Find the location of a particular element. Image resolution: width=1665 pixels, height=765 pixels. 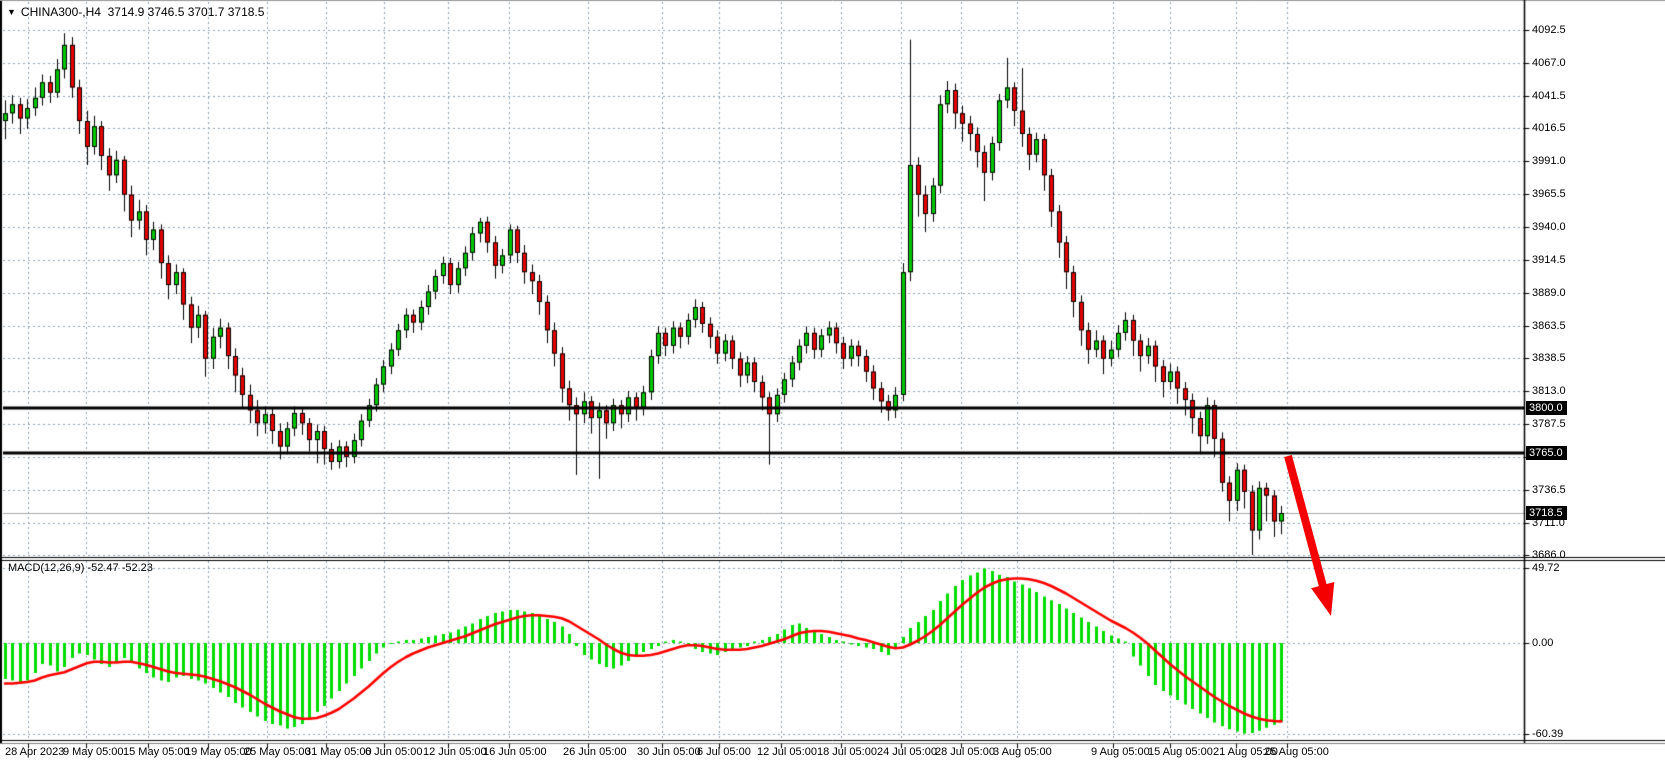

price-tick-label: 3711.0 is located at coordinates (1548, 523).